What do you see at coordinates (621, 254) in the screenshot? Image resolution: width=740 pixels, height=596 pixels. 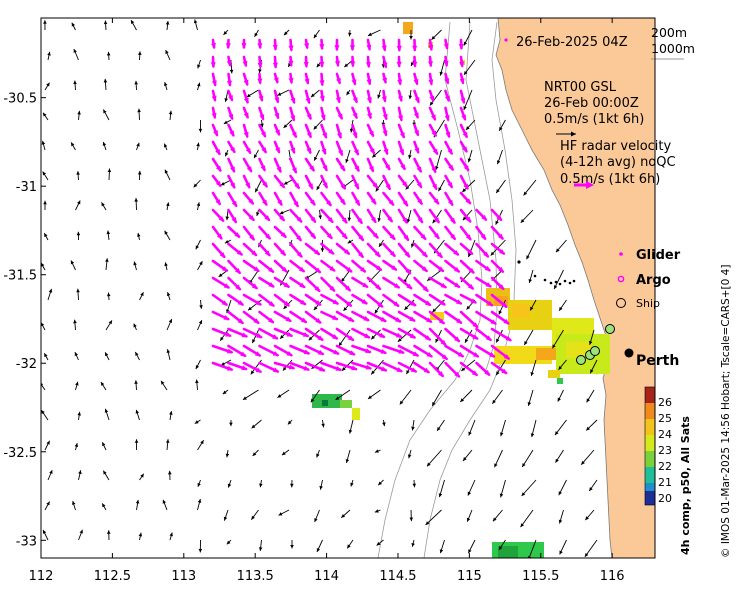 I see `glider-legend-dot` at bounding box center [621, 254].